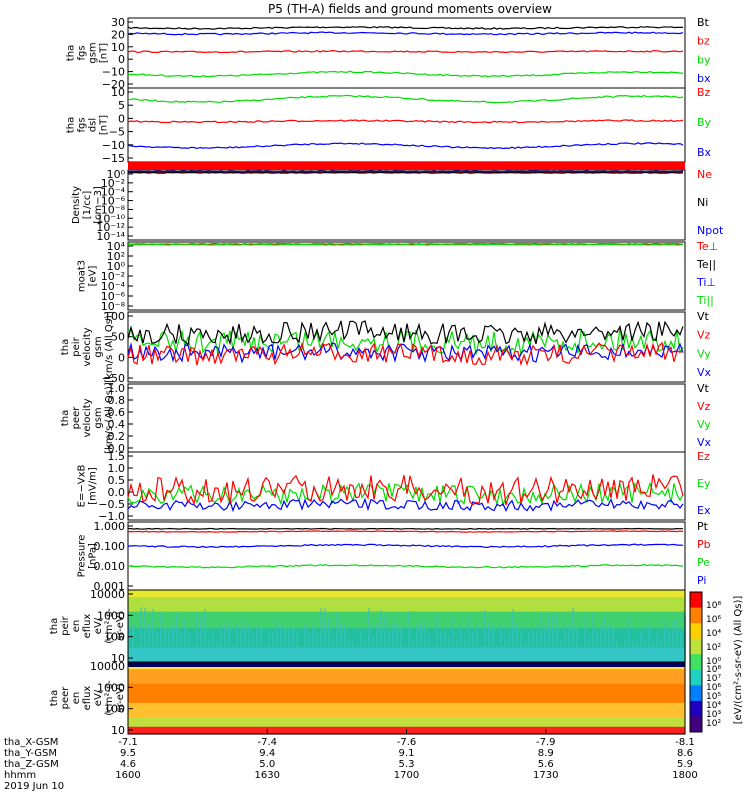  Describe the element at coordinates (405, 99) in the screenshot. I see `series-Bz` at that location.